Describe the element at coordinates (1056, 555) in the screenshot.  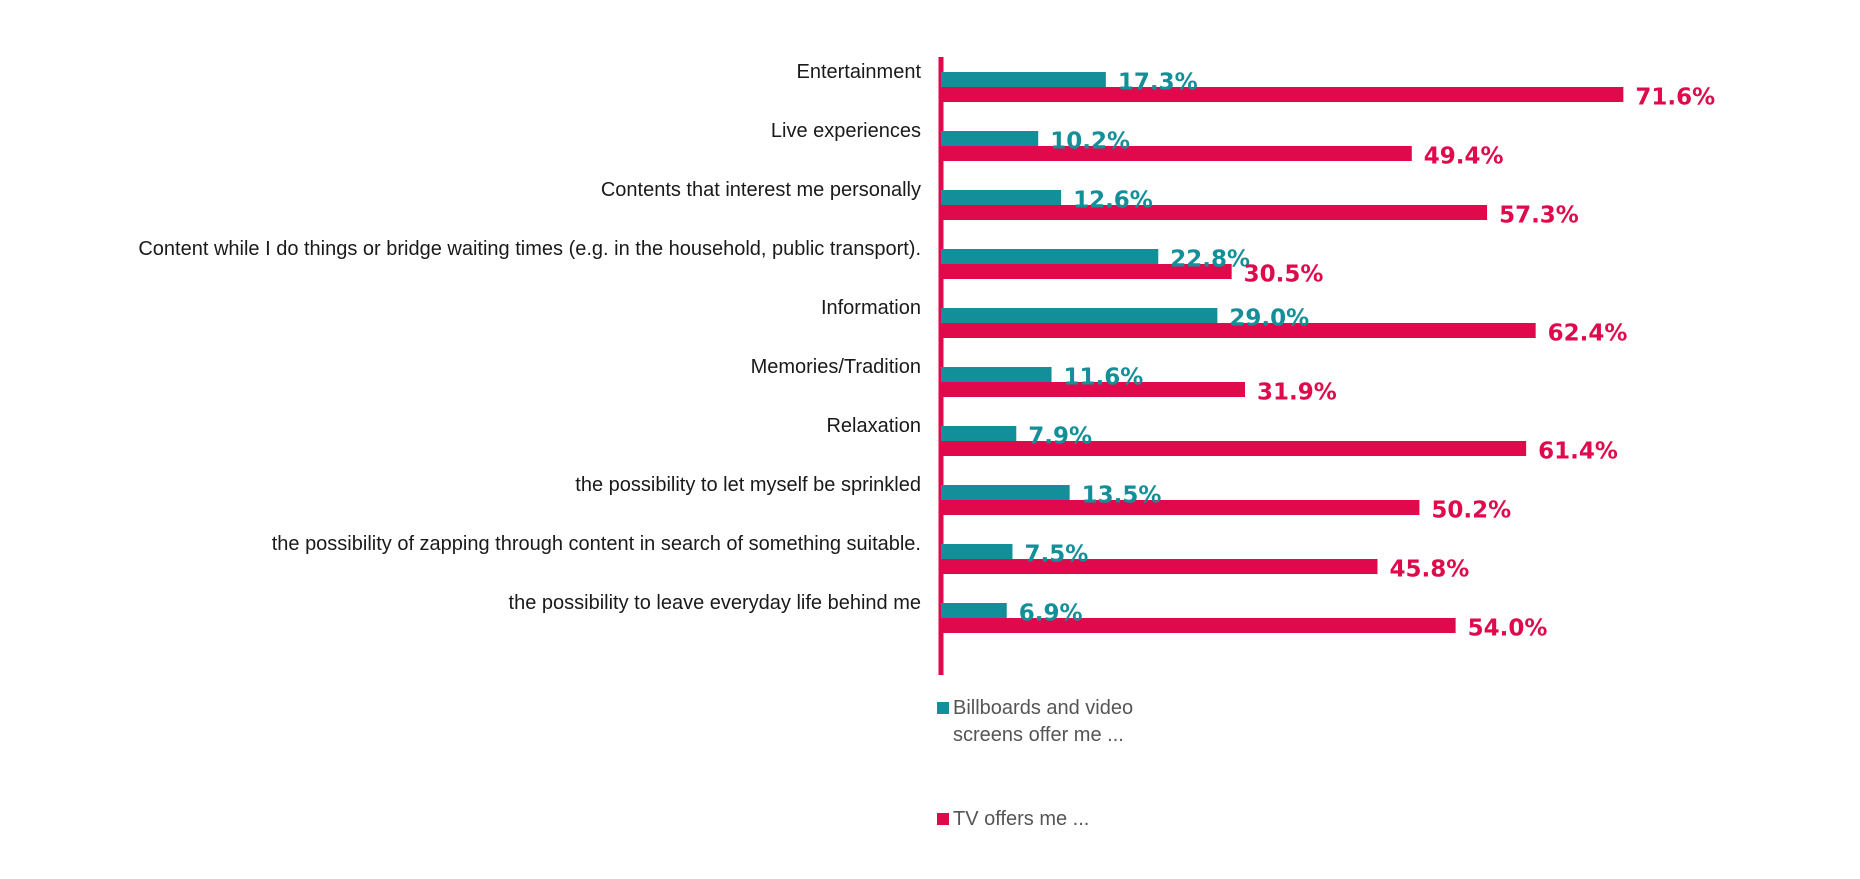
I see `value-label-billboards: 7.5%` at that location.